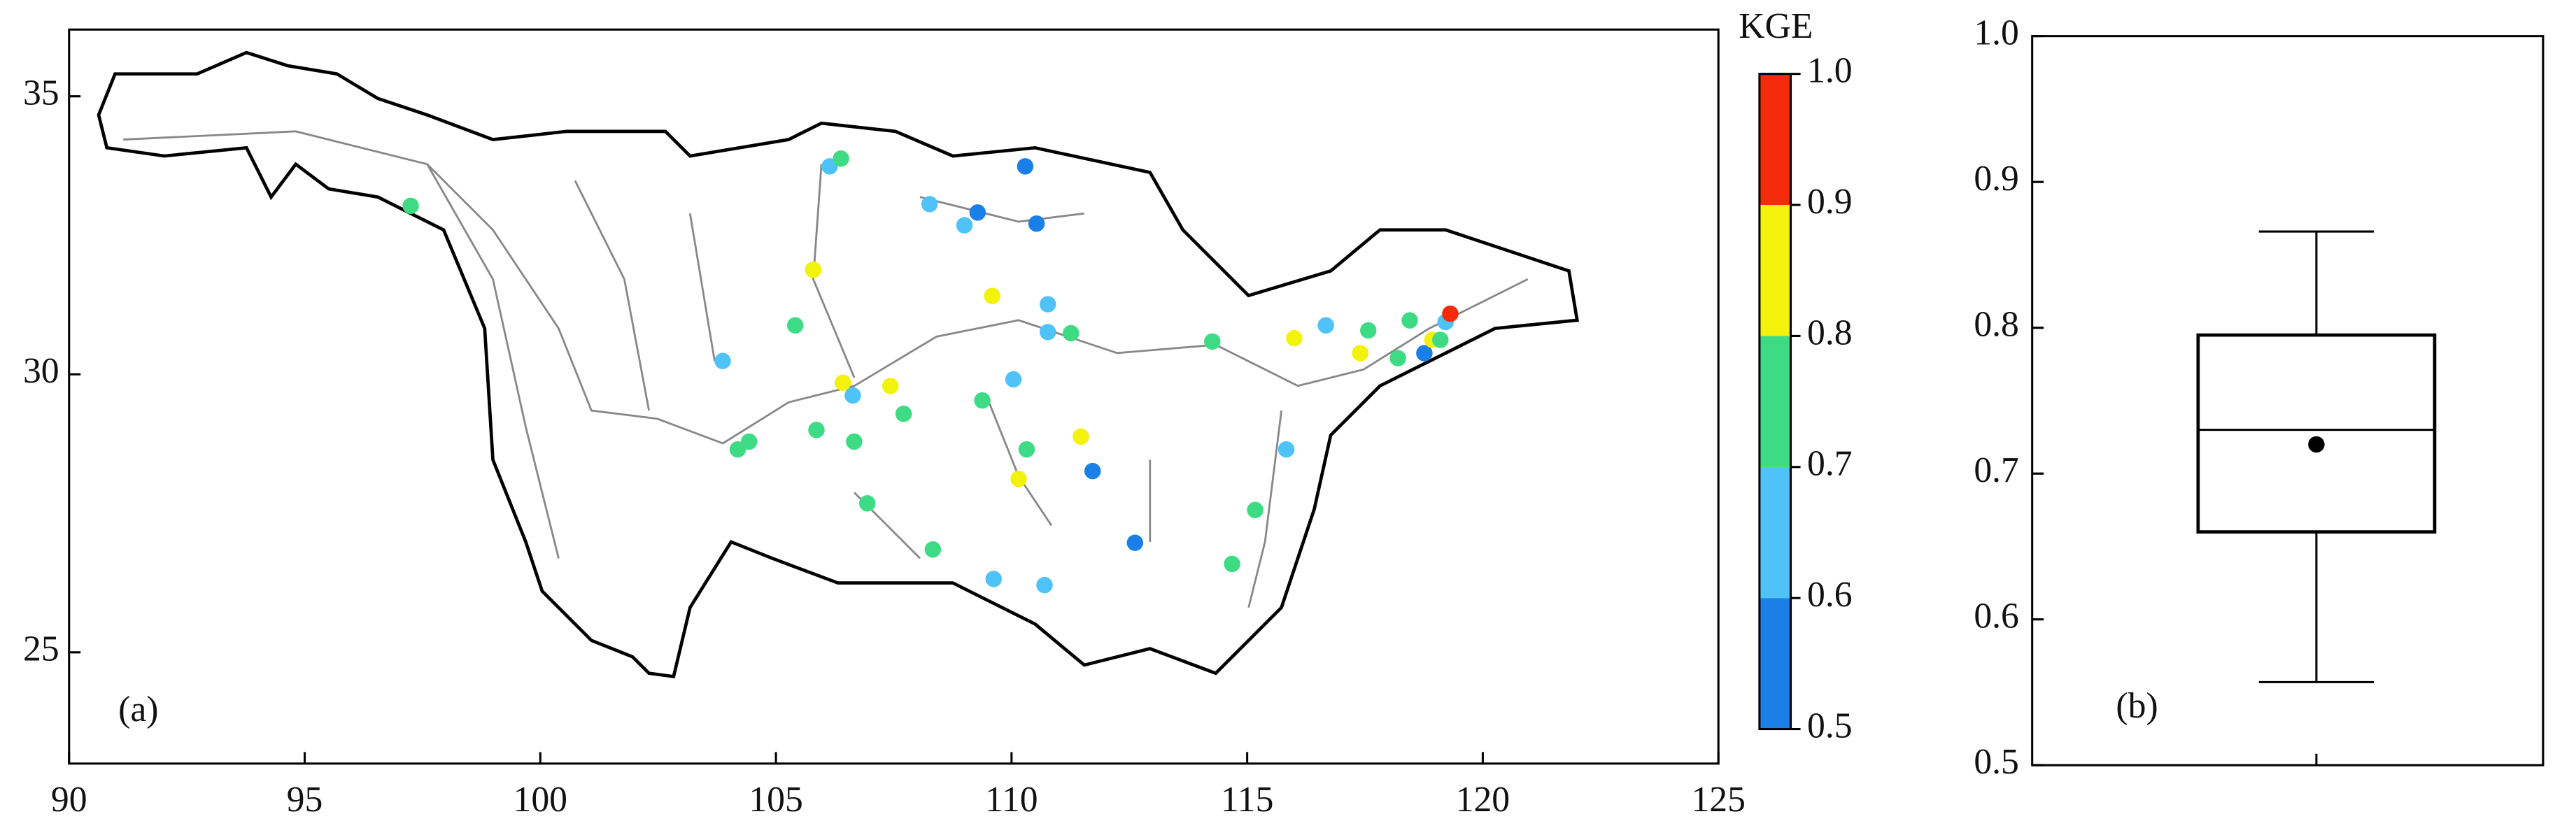 The height and width of the screenshot is (835, 2576). Describe the element at coordinates (41, 371) in the screenshot. I see `y-tick-label: 30` at that location.